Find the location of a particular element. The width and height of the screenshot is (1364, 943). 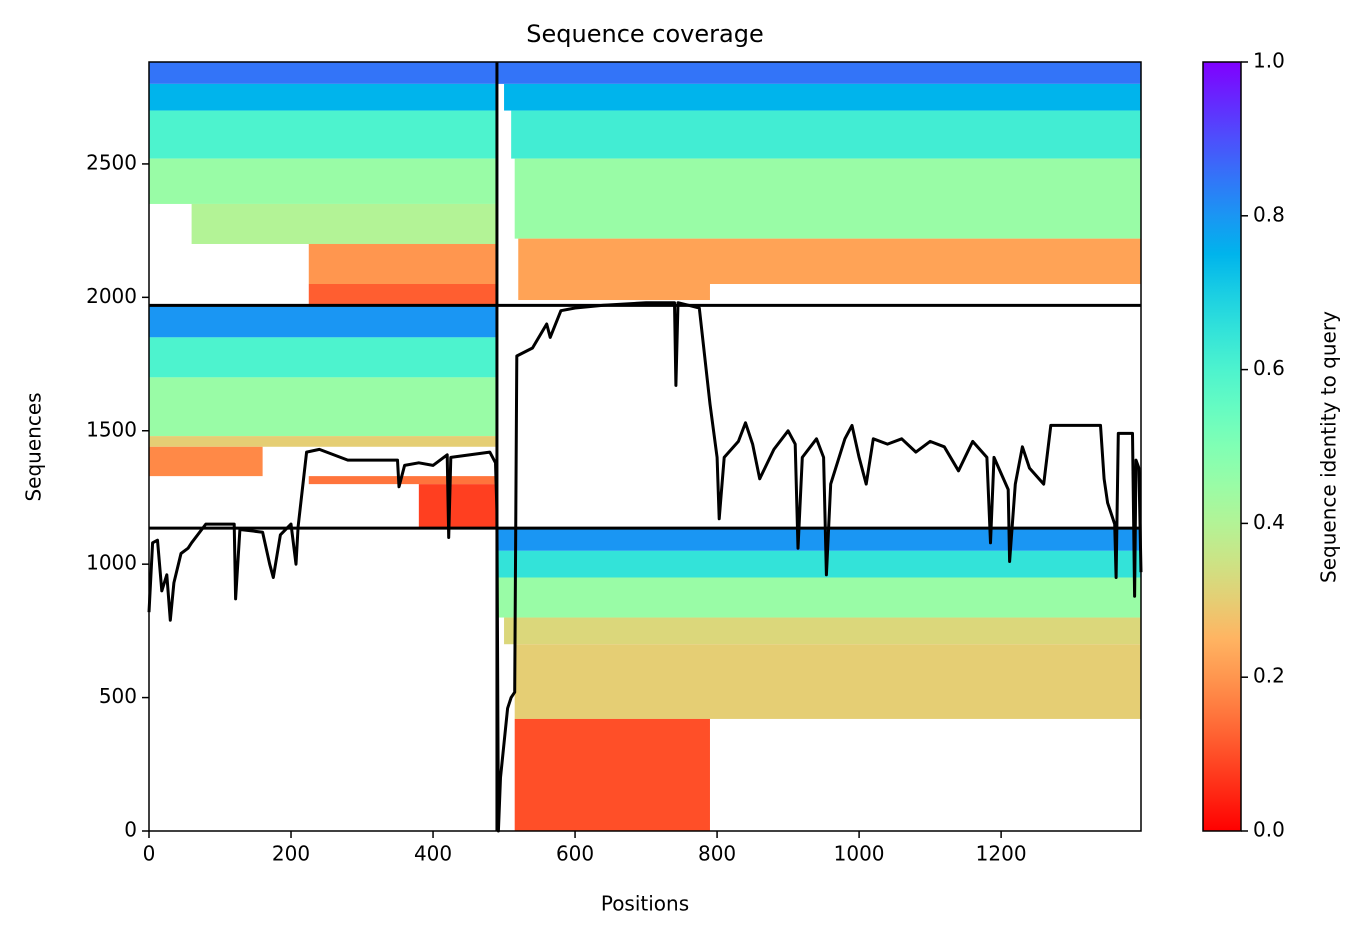

y-tick-label: 2500 is located at coordinates (111, 162).